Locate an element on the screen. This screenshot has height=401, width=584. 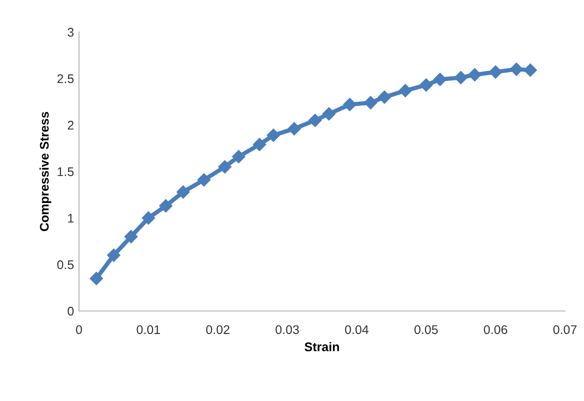
y-tick-label: 0 is located at coordinates (71, 311).